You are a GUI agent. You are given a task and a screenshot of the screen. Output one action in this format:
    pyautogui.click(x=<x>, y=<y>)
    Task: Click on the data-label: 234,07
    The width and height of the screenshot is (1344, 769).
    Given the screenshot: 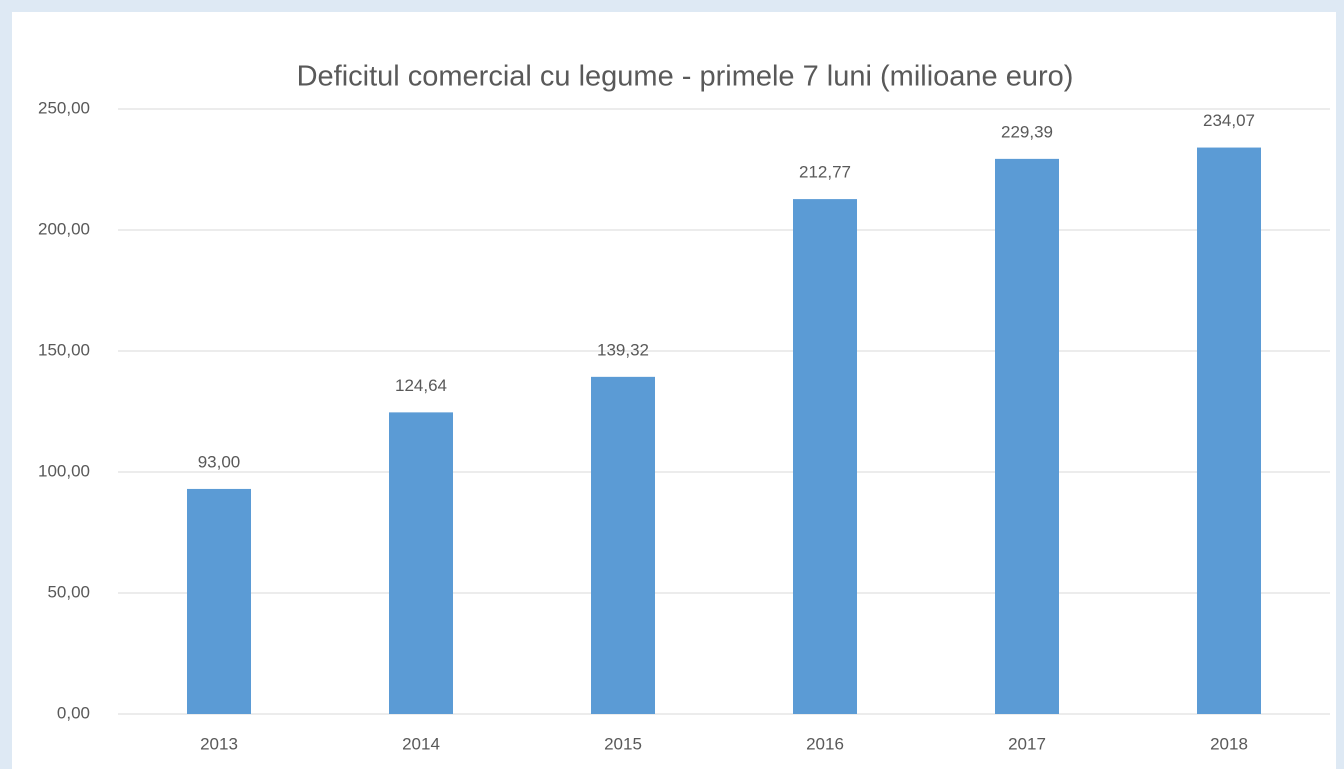 What is the action you would take?
    pyautogui.click(x=1229, y=120)
    